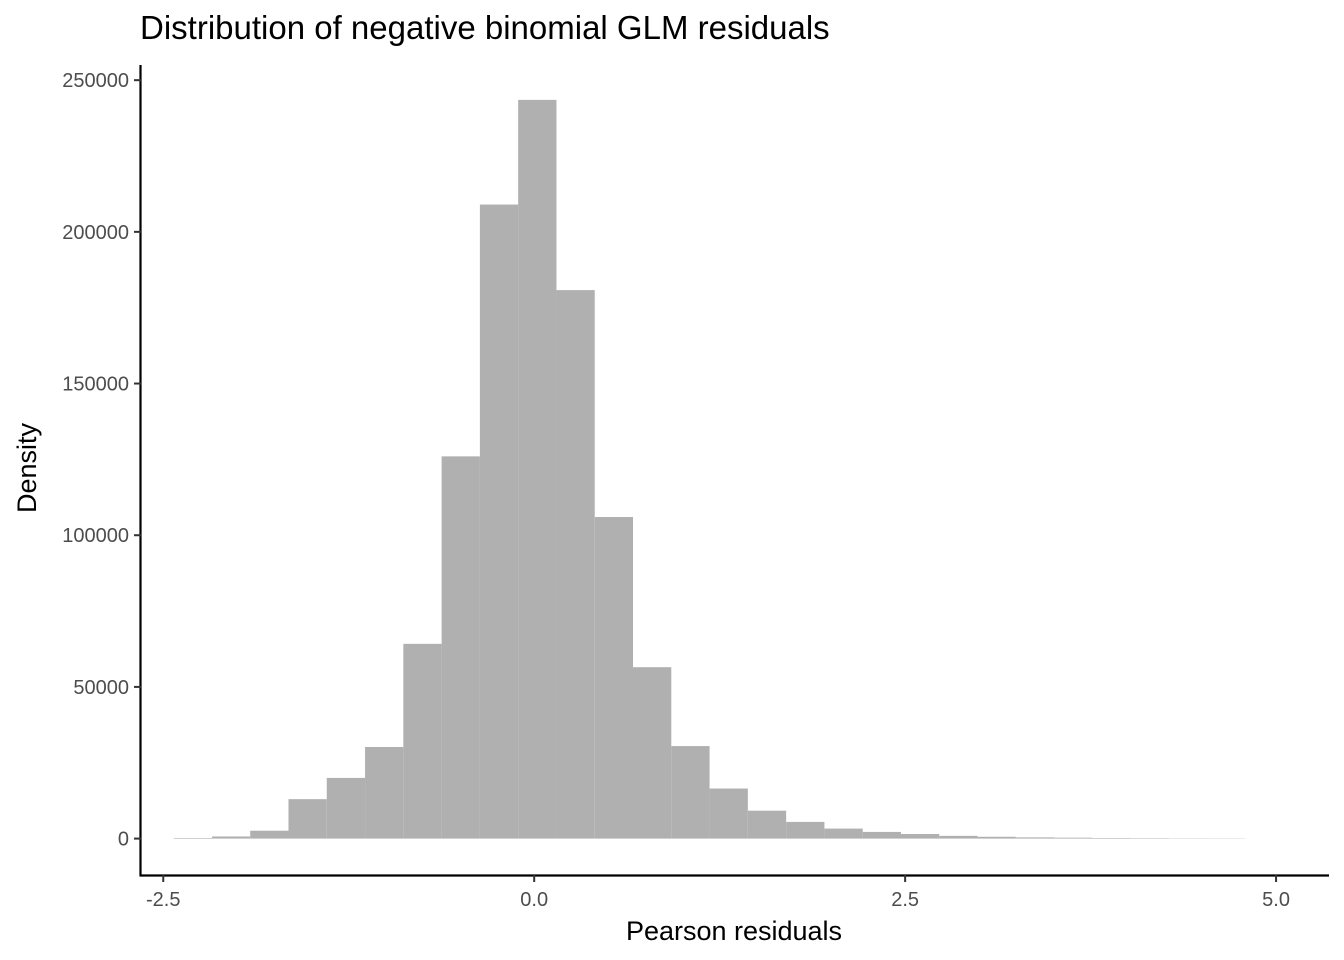  Describe the element at coordinates (95, 385) in the screenshot. I see `y-tick-label: 150000` at that location.